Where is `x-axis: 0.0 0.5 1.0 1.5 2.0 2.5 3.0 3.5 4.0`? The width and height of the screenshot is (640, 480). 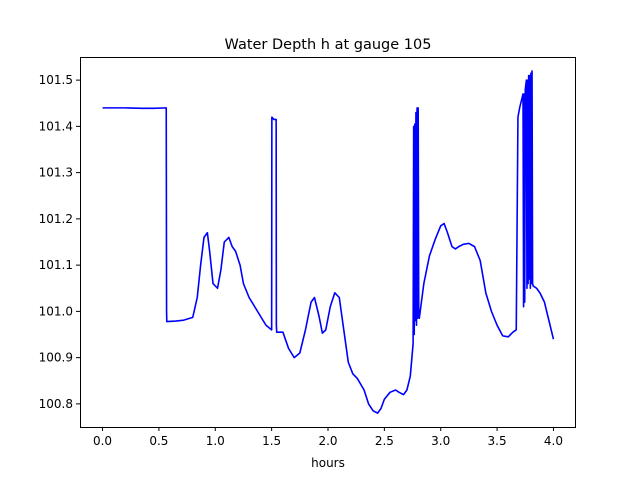 x-axis: 0.0 0.5 1.0 1.5 2.0 2.5 3.0 3.5 4.0 is located at coordinates (328, 437).